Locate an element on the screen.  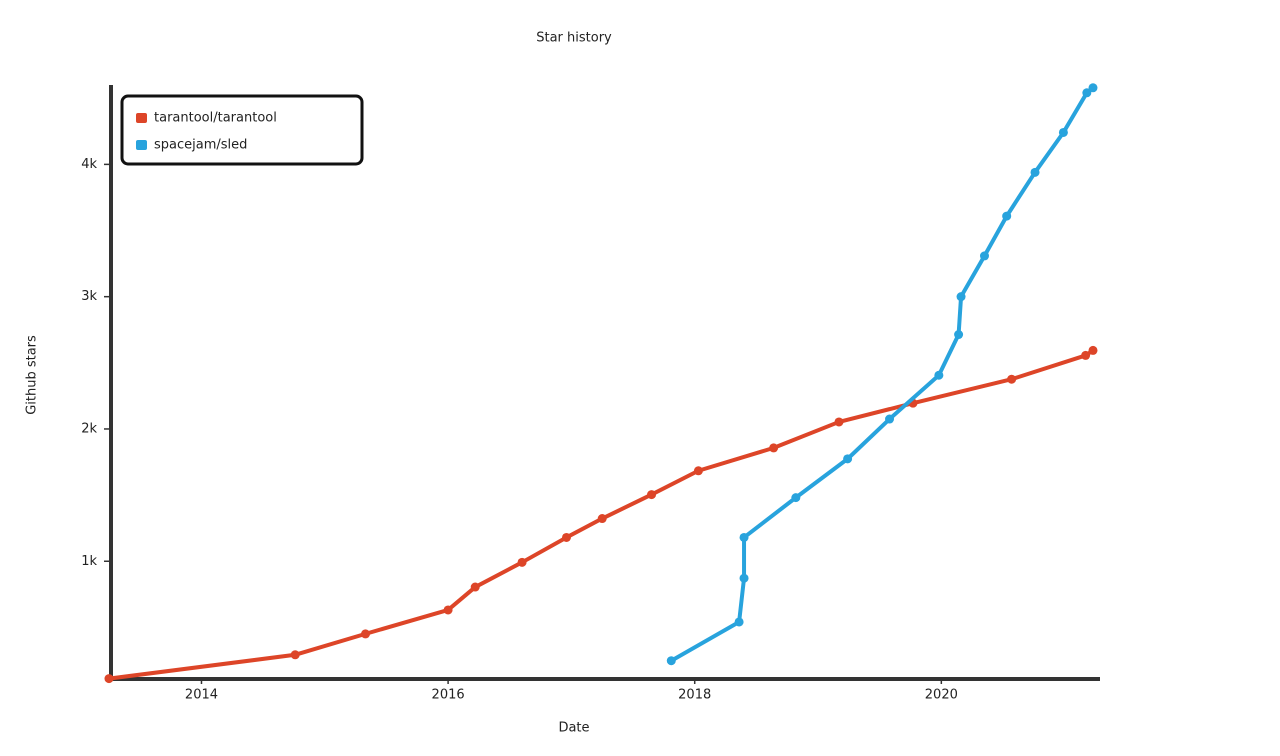
y-axis-label: Github stars is located at coordinates (32, 375).